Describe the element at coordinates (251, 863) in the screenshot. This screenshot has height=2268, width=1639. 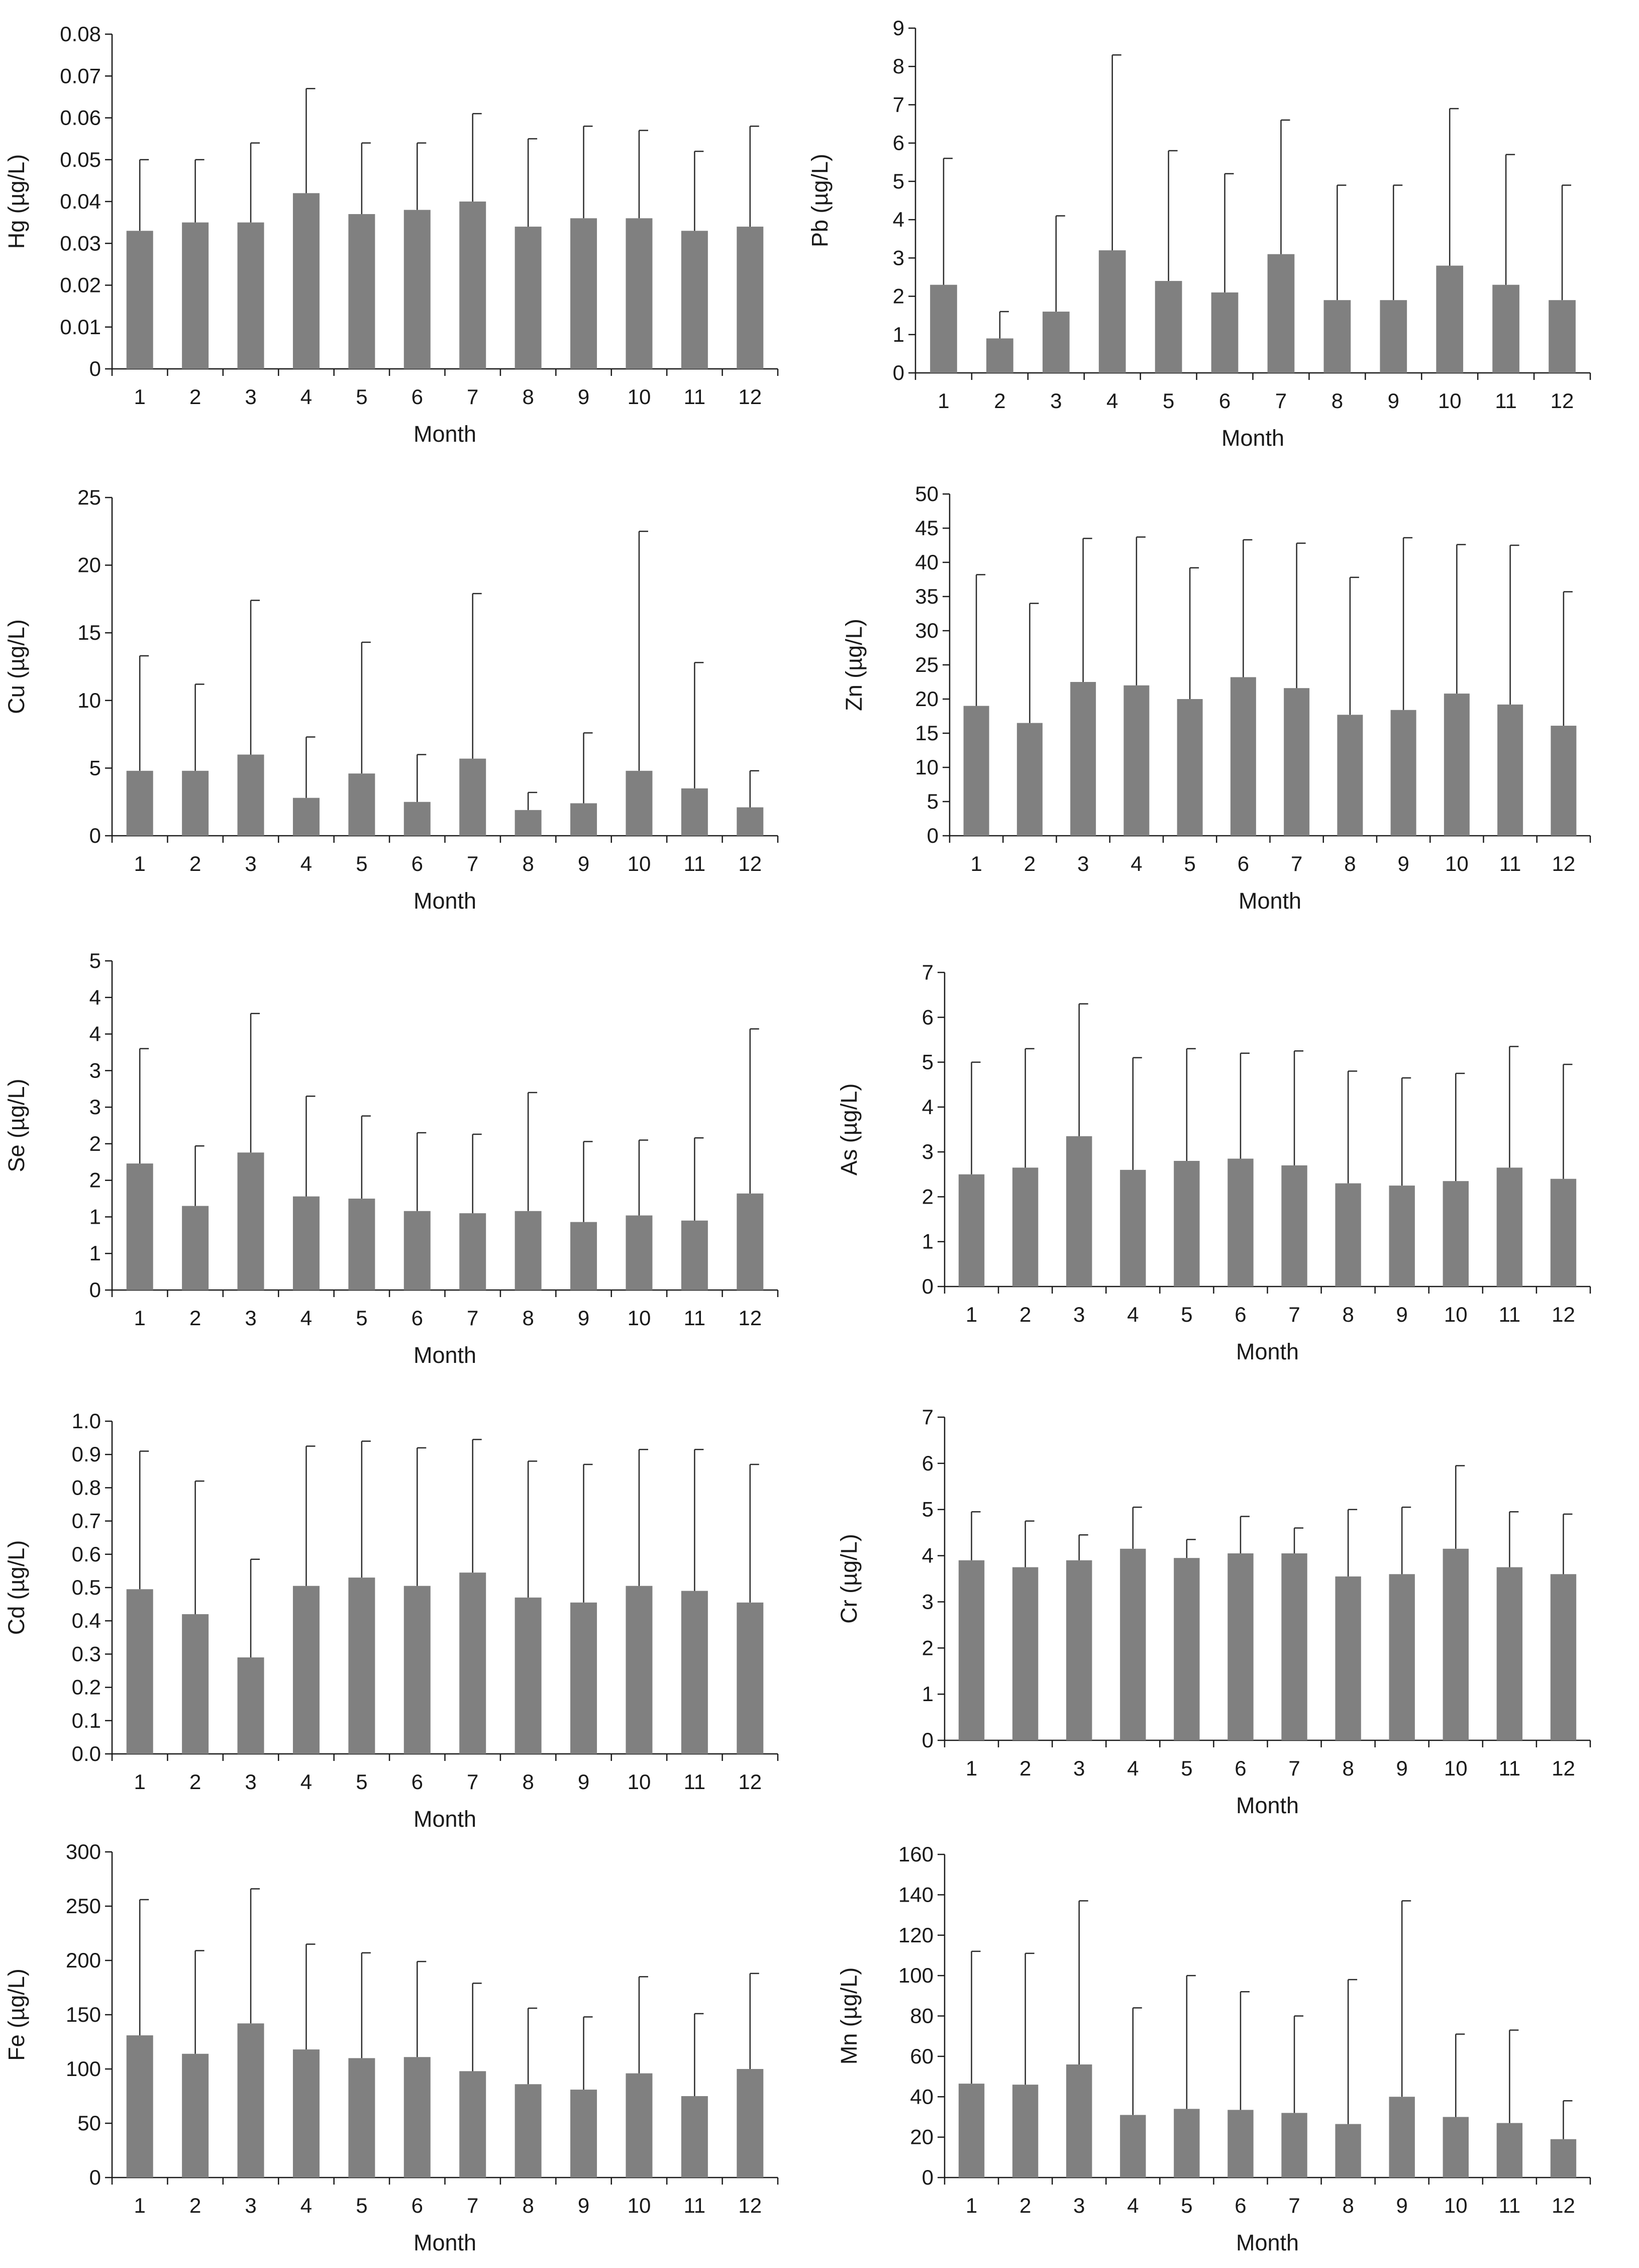
I see `x-tick-label: 3` at that location.